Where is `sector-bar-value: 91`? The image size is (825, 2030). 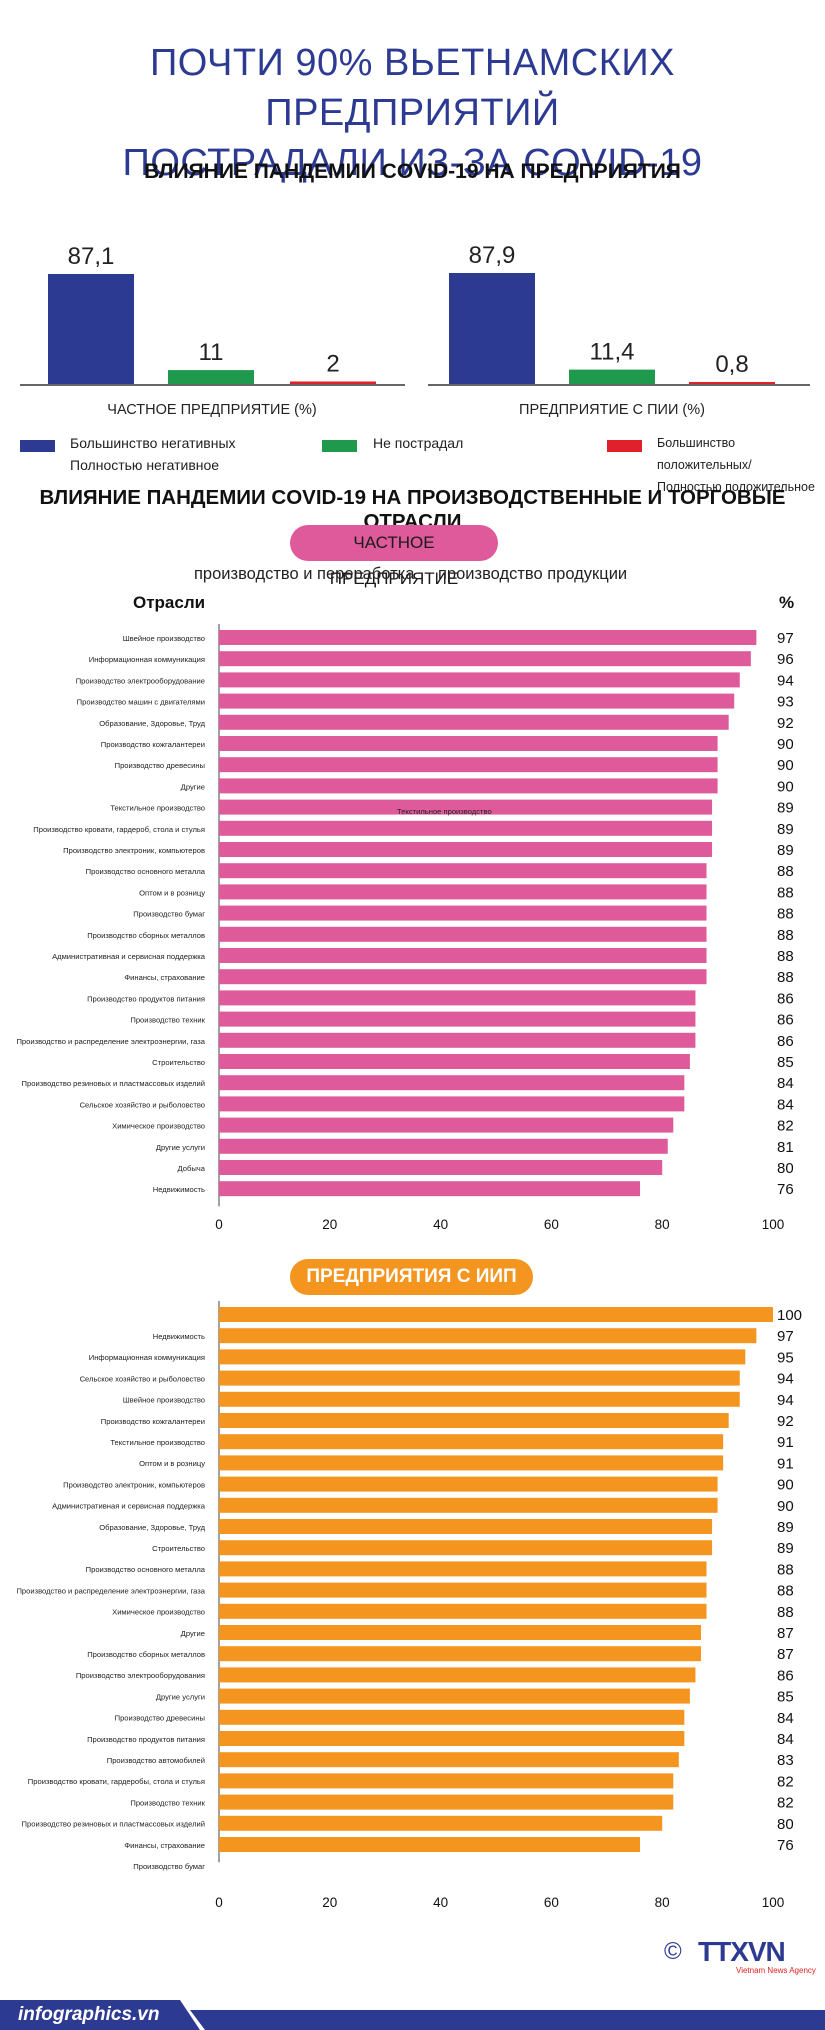
sector-bar-value: 91 is located at coordinates (785, 1463).